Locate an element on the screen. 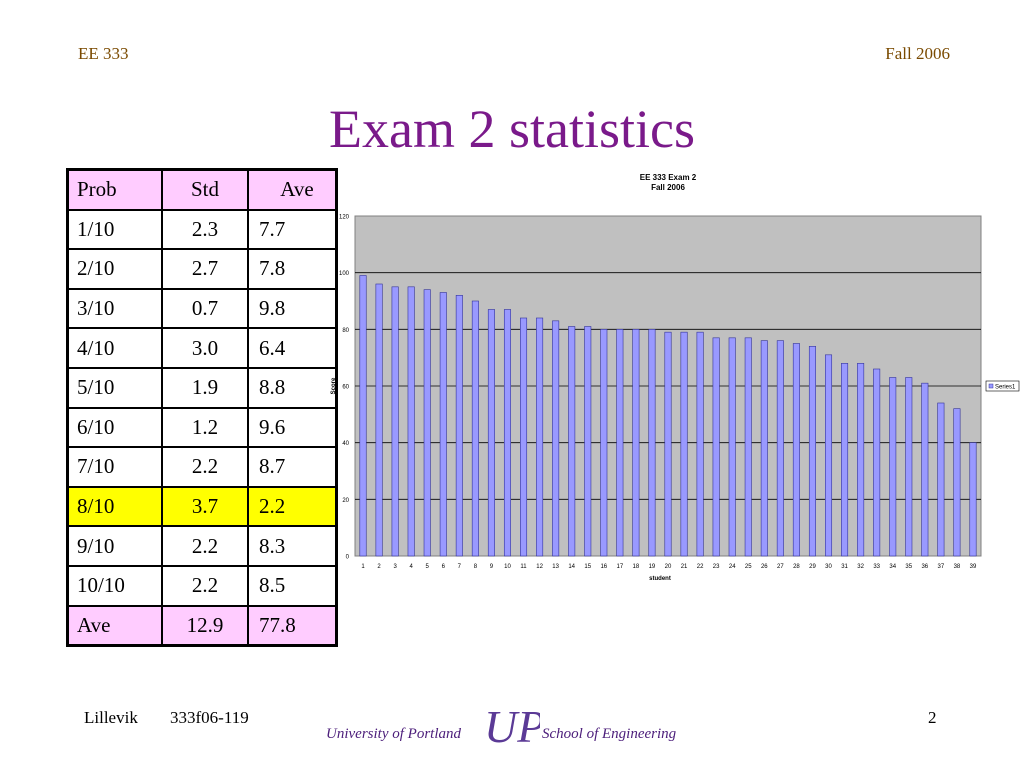 This screenshot has height=768, width=1024. x-tick-label: 7 is located at coordinates (460, 567).